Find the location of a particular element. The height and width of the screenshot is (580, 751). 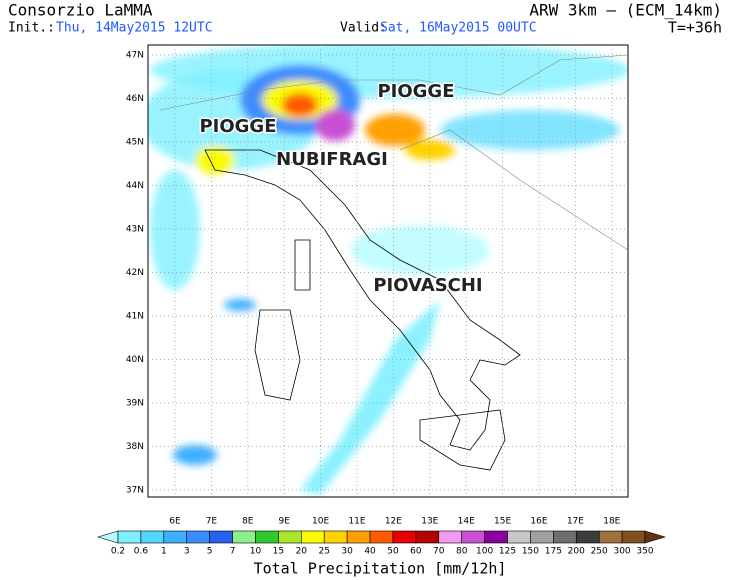

colorbar-tick-label: 20 is located at coordinates (302, 552).